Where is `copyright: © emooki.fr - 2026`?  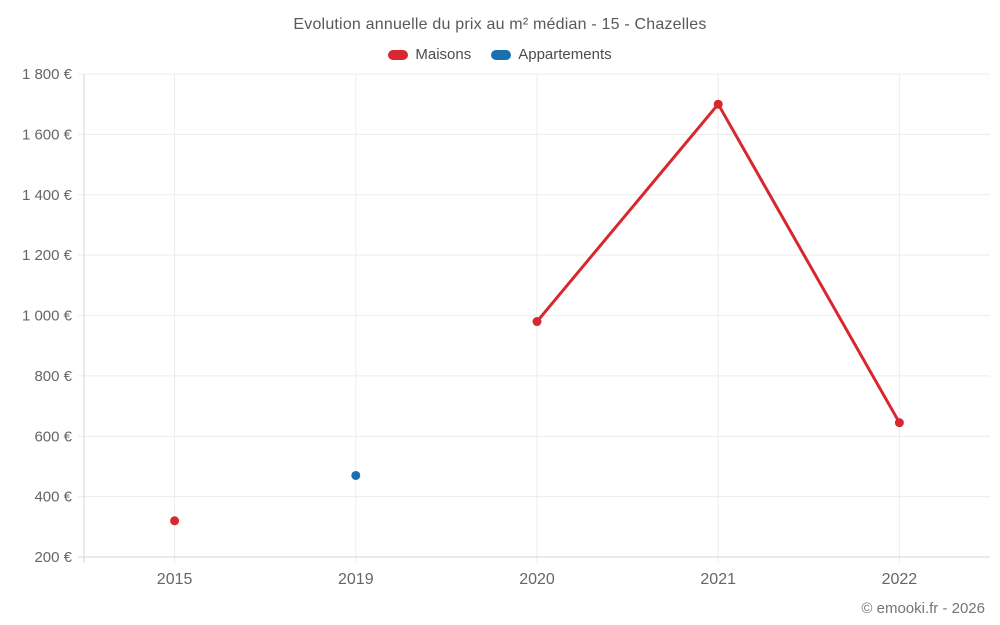
copyright: © emooki.fr - 2026 is located at coordinates (923, 608).